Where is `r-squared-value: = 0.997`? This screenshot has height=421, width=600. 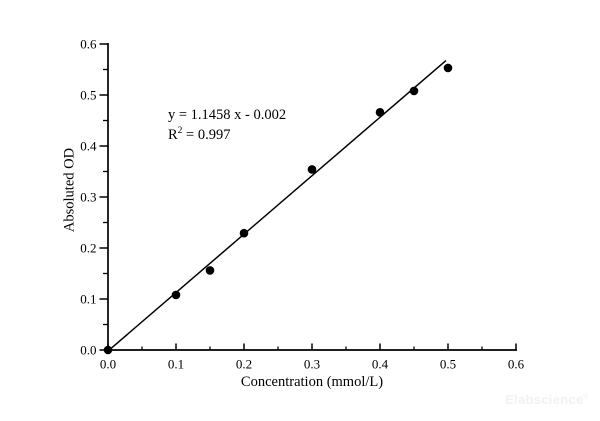
r-squared-value: = 0.997 is located at coordinates (206, 135).